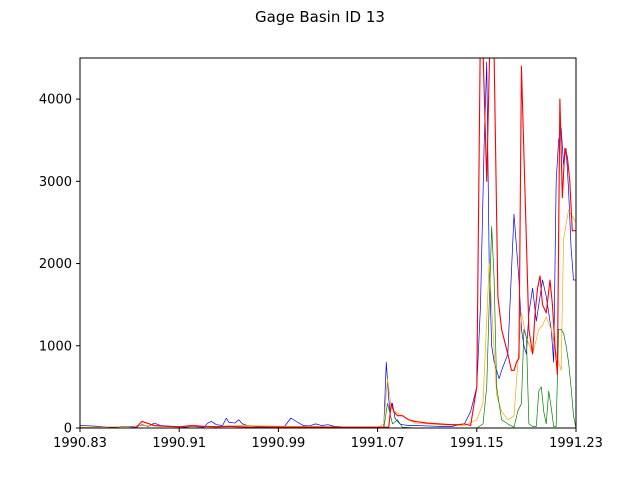  What do you see at coordinates (55, 182) in the screenshot?
I see `y-tick-label: 3000` at bounding box center [55, 182].